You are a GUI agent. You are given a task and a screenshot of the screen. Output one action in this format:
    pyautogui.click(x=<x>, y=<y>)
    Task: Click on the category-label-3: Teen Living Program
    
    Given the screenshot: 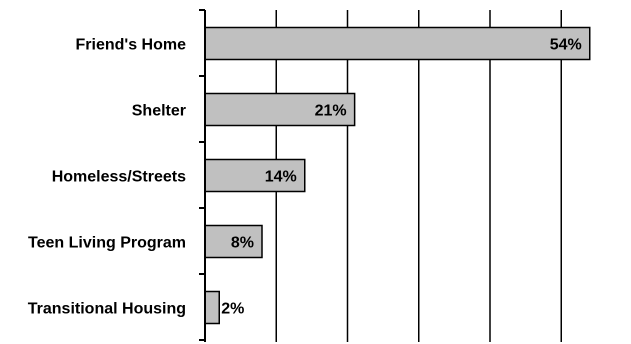 What is the action you would take?
    pyautogui.click(x=107, y=243)
    